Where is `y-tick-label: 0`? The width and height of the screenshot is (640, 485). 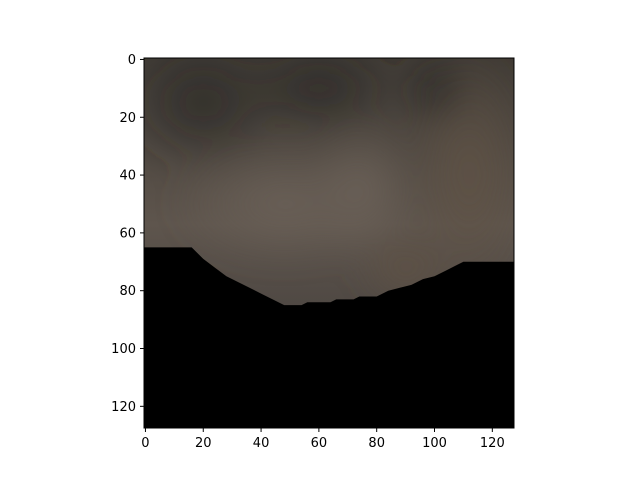
y-tick-label: 0 is located at coordinates (132, 60).